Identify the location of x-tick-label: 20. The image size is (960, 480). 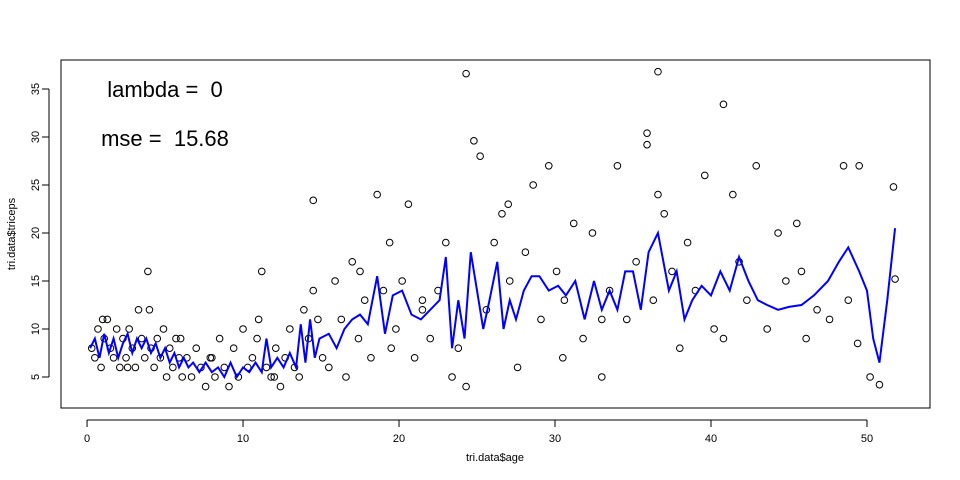
(399, 439).